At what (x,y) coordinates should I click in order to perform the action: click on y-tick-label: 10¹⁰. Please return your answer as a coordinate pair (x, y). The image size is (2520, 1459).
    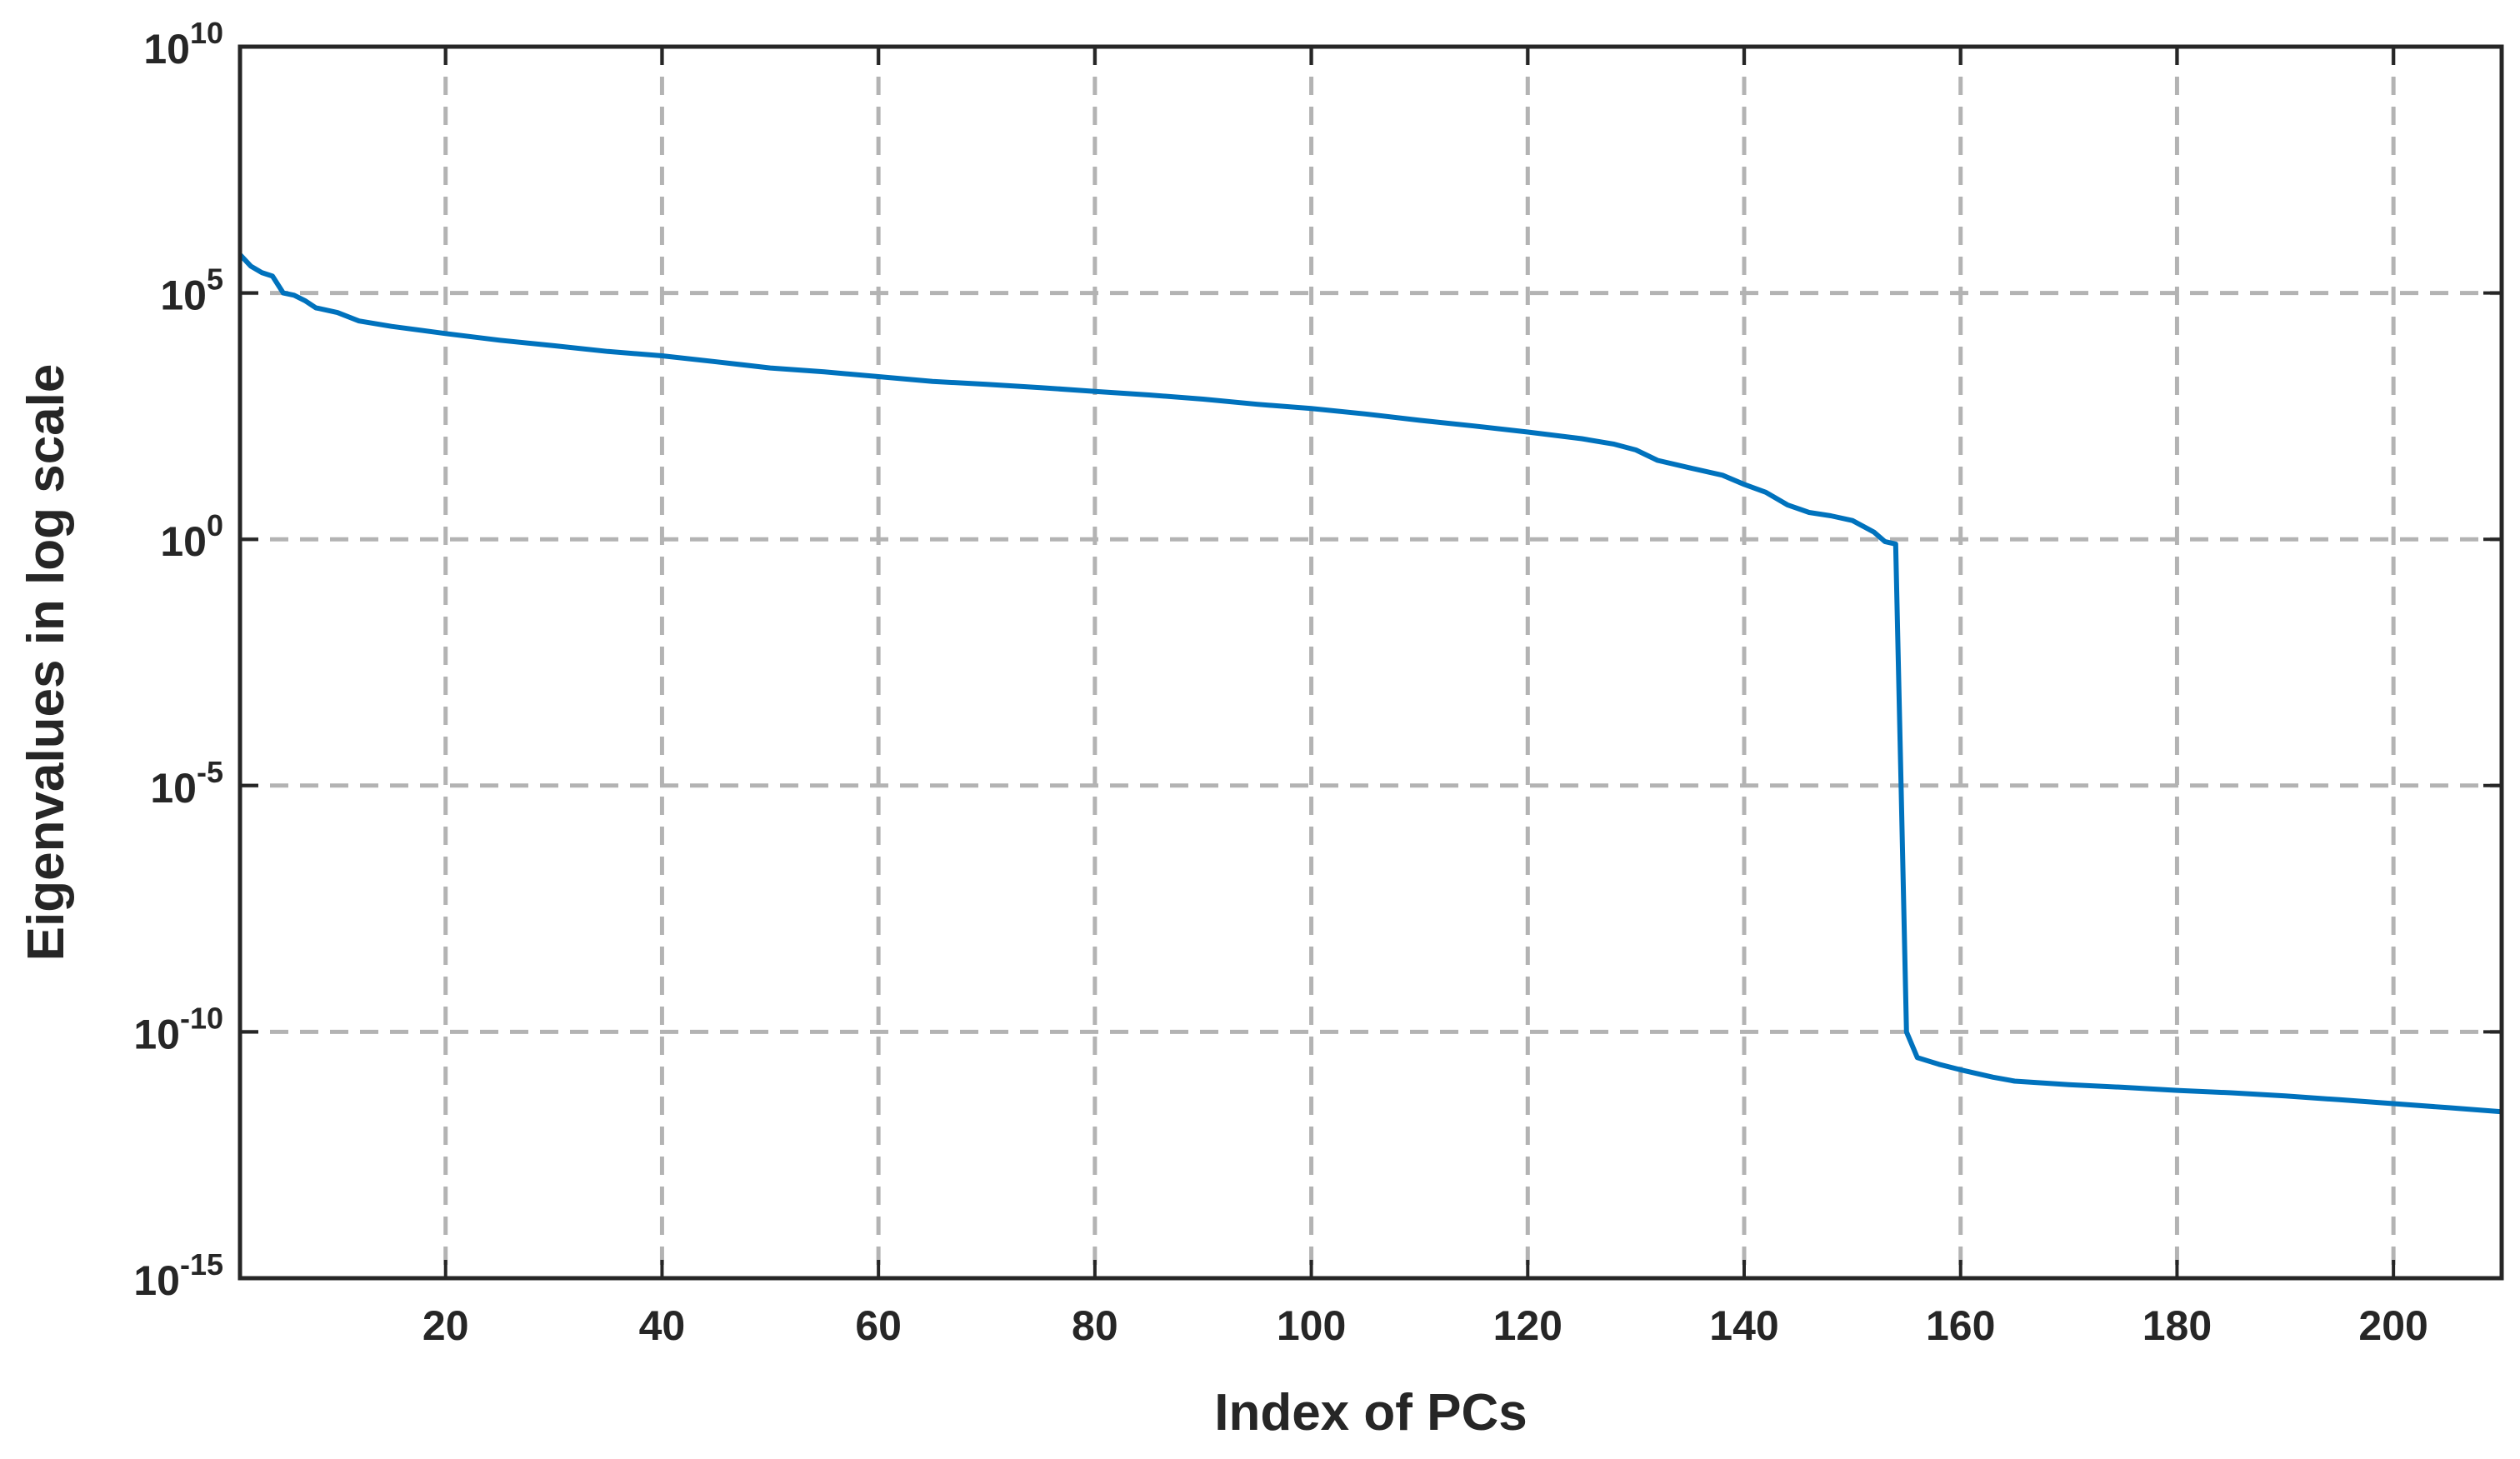
    Looking at the image, I should click on (183, 44).